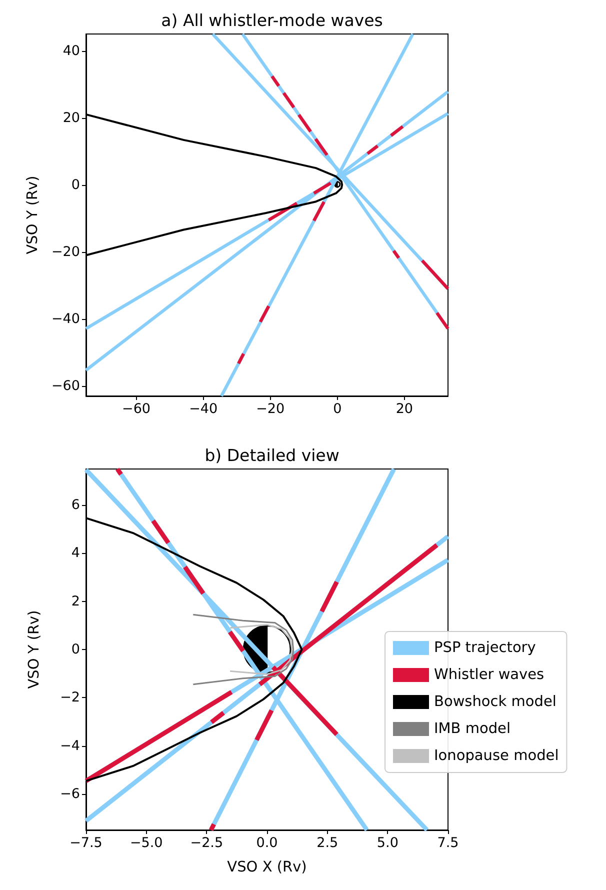 The image size is (606, 890). Describe the element at coordinates (146, 843) in the screenshot. I see `x-tick-label: −5.0` at that location.